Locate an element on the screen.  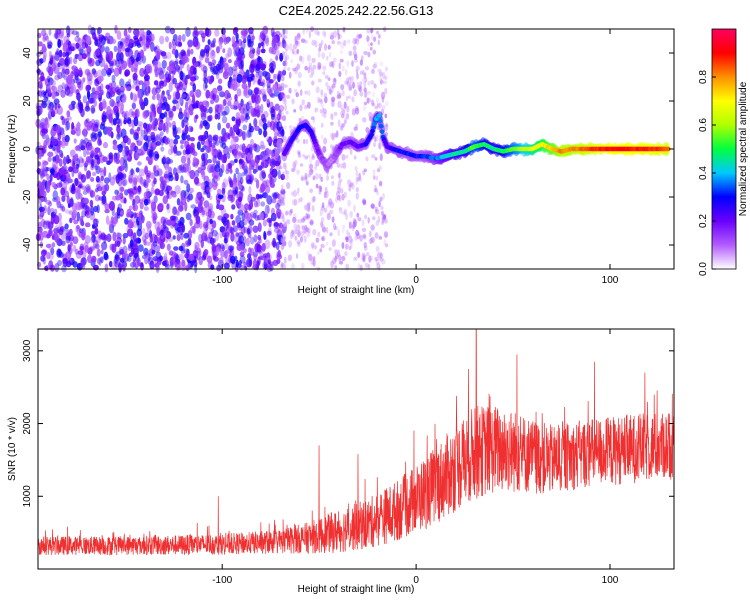
y-tick-label: 3000 is located at coordinates (27, 350).